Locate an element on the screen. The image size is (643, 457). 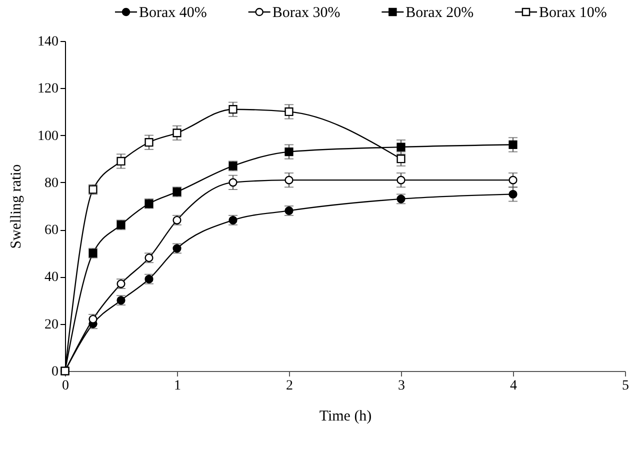
y-tick-label: 120 is located at coordinates (48, 89).